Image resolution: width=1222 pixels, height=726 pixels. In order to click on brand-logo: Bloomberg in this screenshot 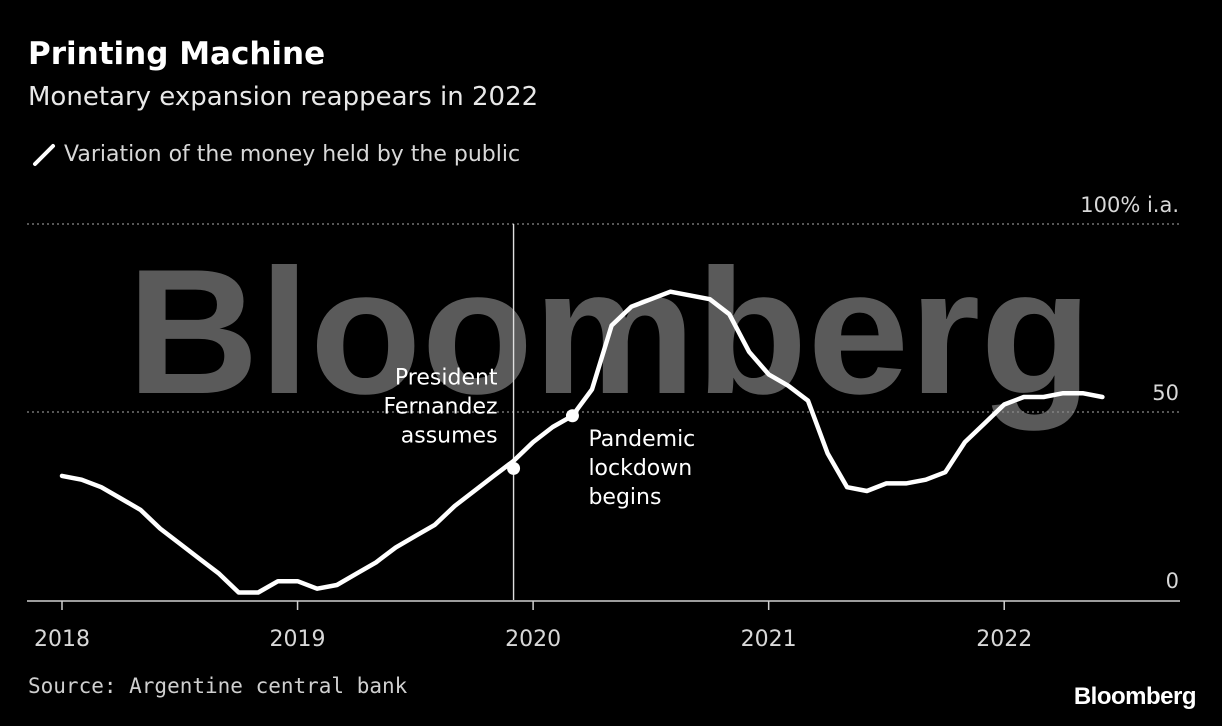, I will do `click(1135, 696)`.